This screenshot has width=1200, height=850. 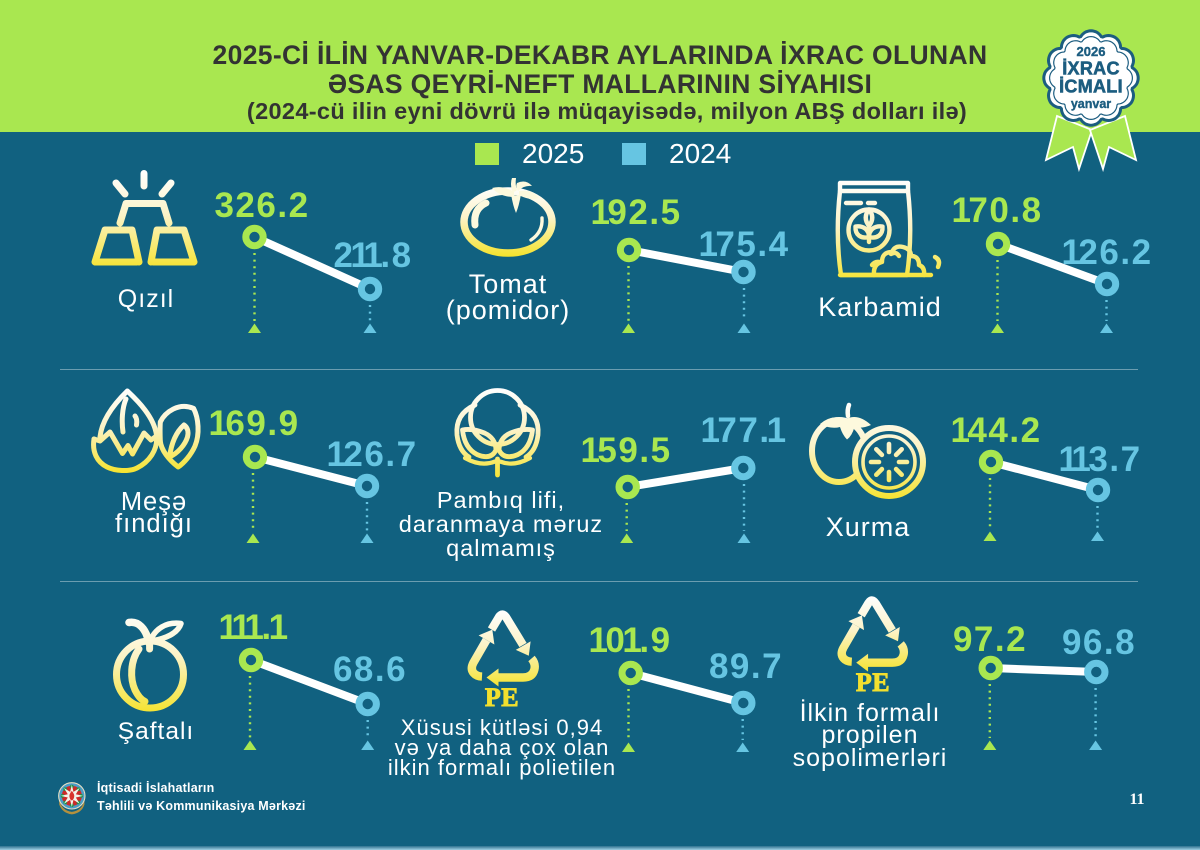 I want to click on svg-text: İCMALI, so click(x=1091, y=87).